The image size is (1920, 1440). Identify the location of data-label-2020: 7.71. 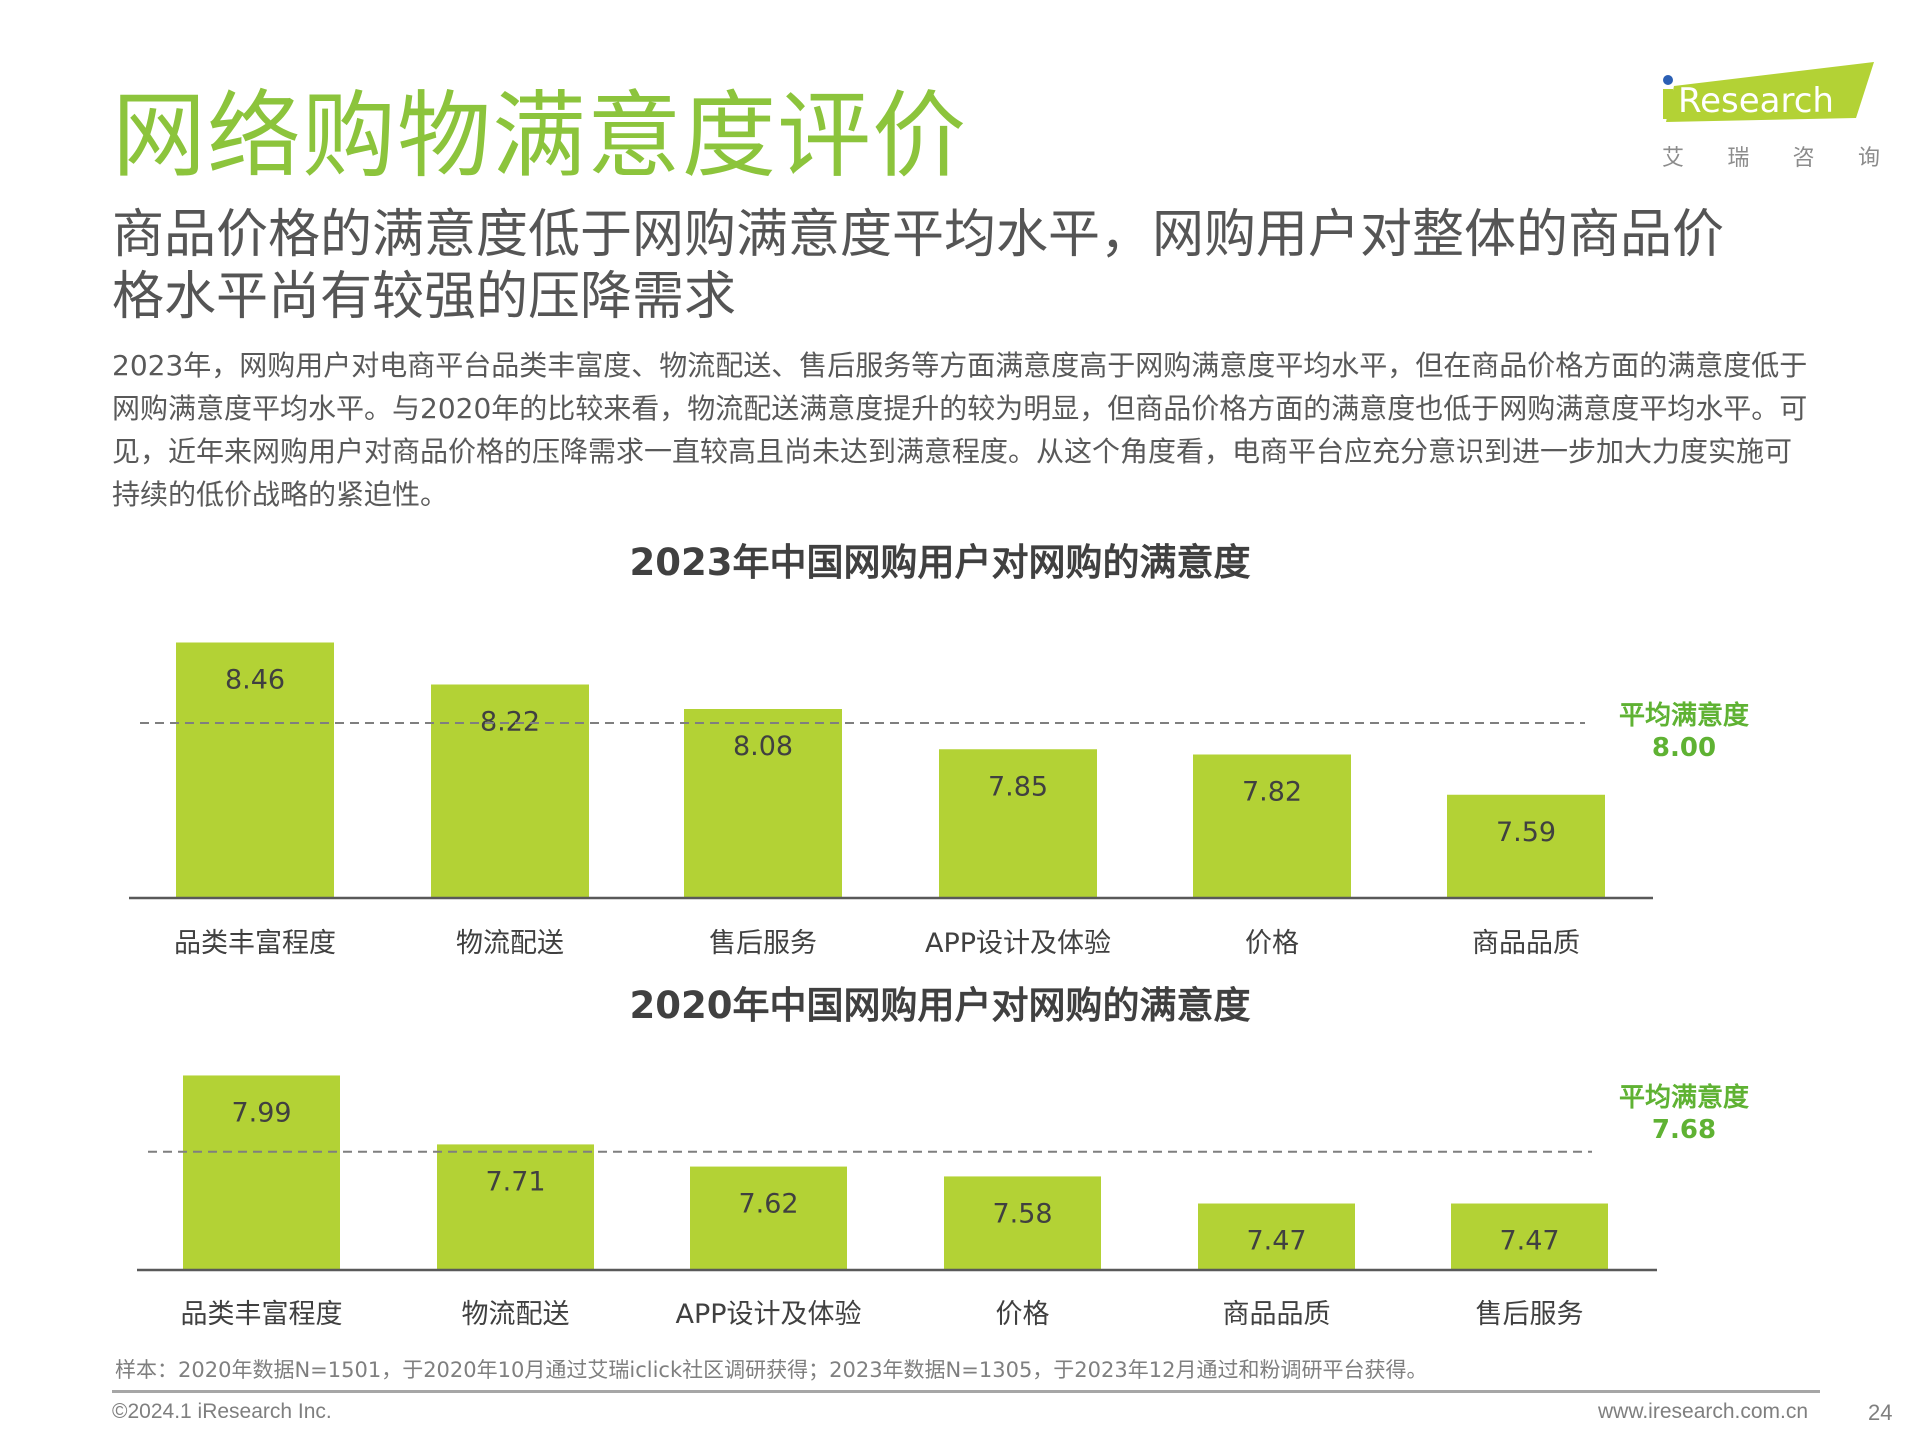
(515, 1181).